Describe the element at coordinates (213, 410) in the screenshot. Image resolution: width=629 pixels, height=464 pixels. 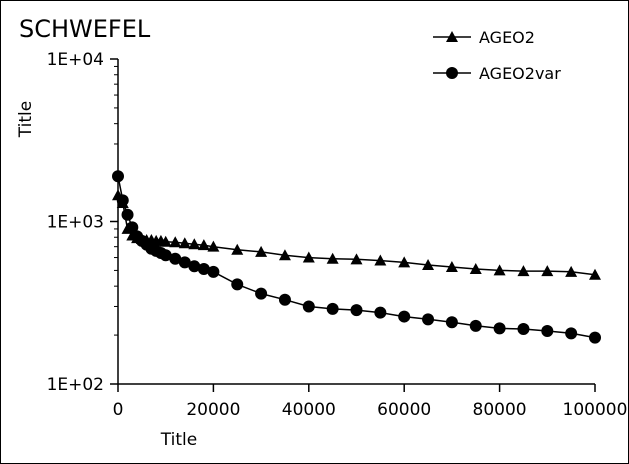
I see `x-tick-label: 20000` at that location.